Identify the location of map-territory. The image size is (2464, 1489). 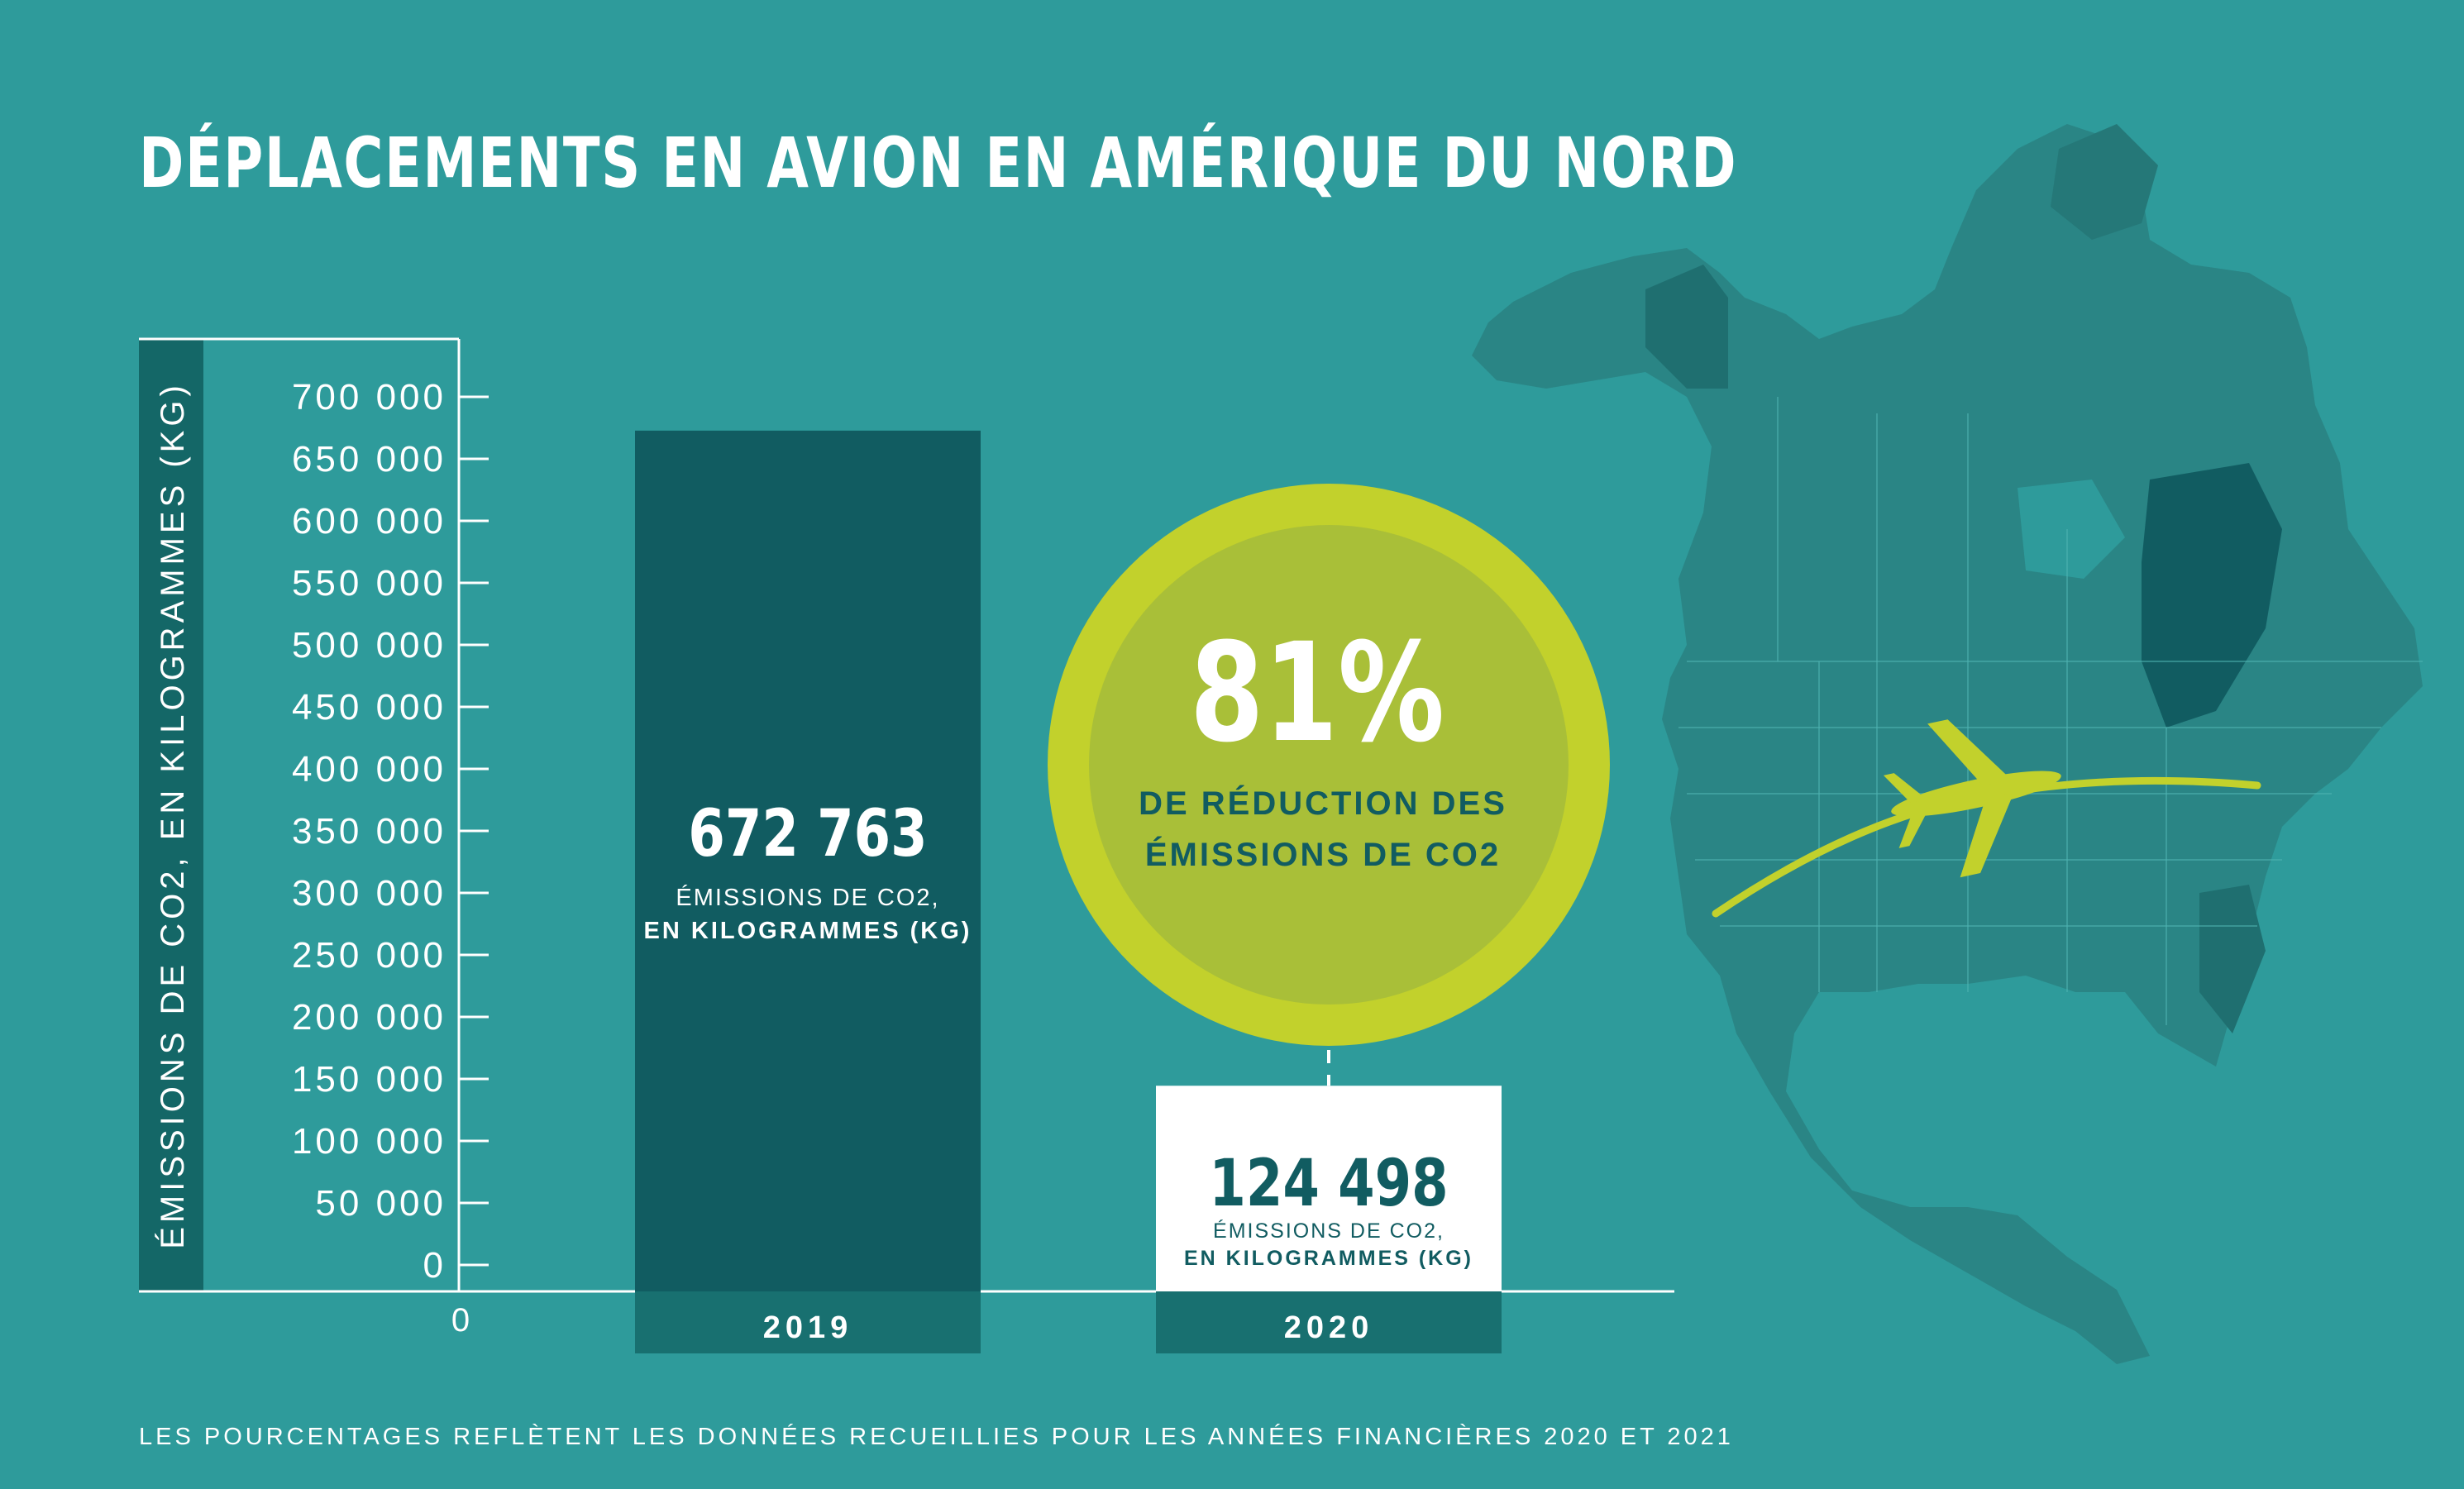
(1686, 327).